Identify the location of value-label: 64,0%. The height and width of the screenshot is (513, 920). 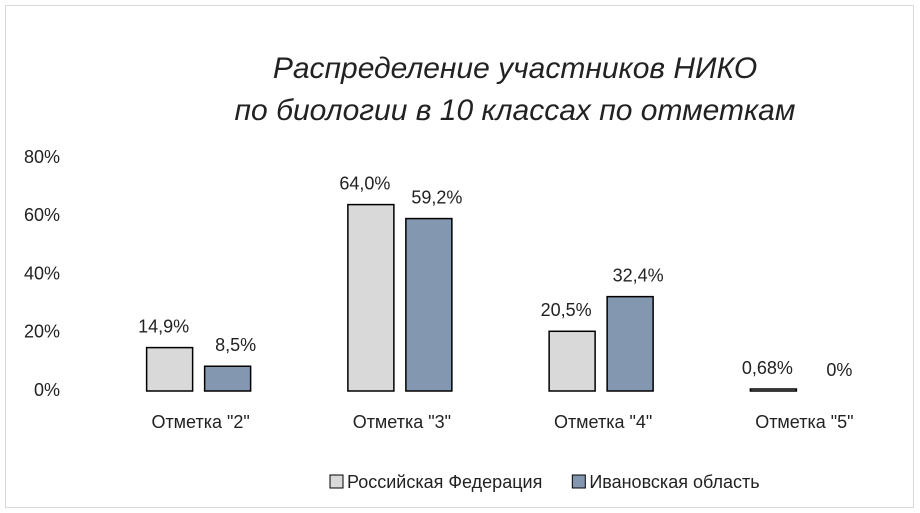
(364, 183).